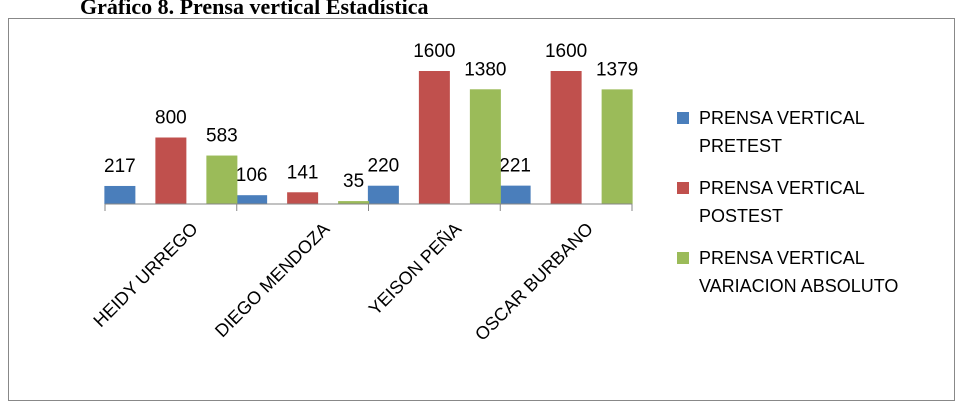 The width and height of the screenshot is (960, 403). What do you see at coordinates (252, 175) in the screenshot?
I see `data-label: 106` at bounding box center [252, 175].